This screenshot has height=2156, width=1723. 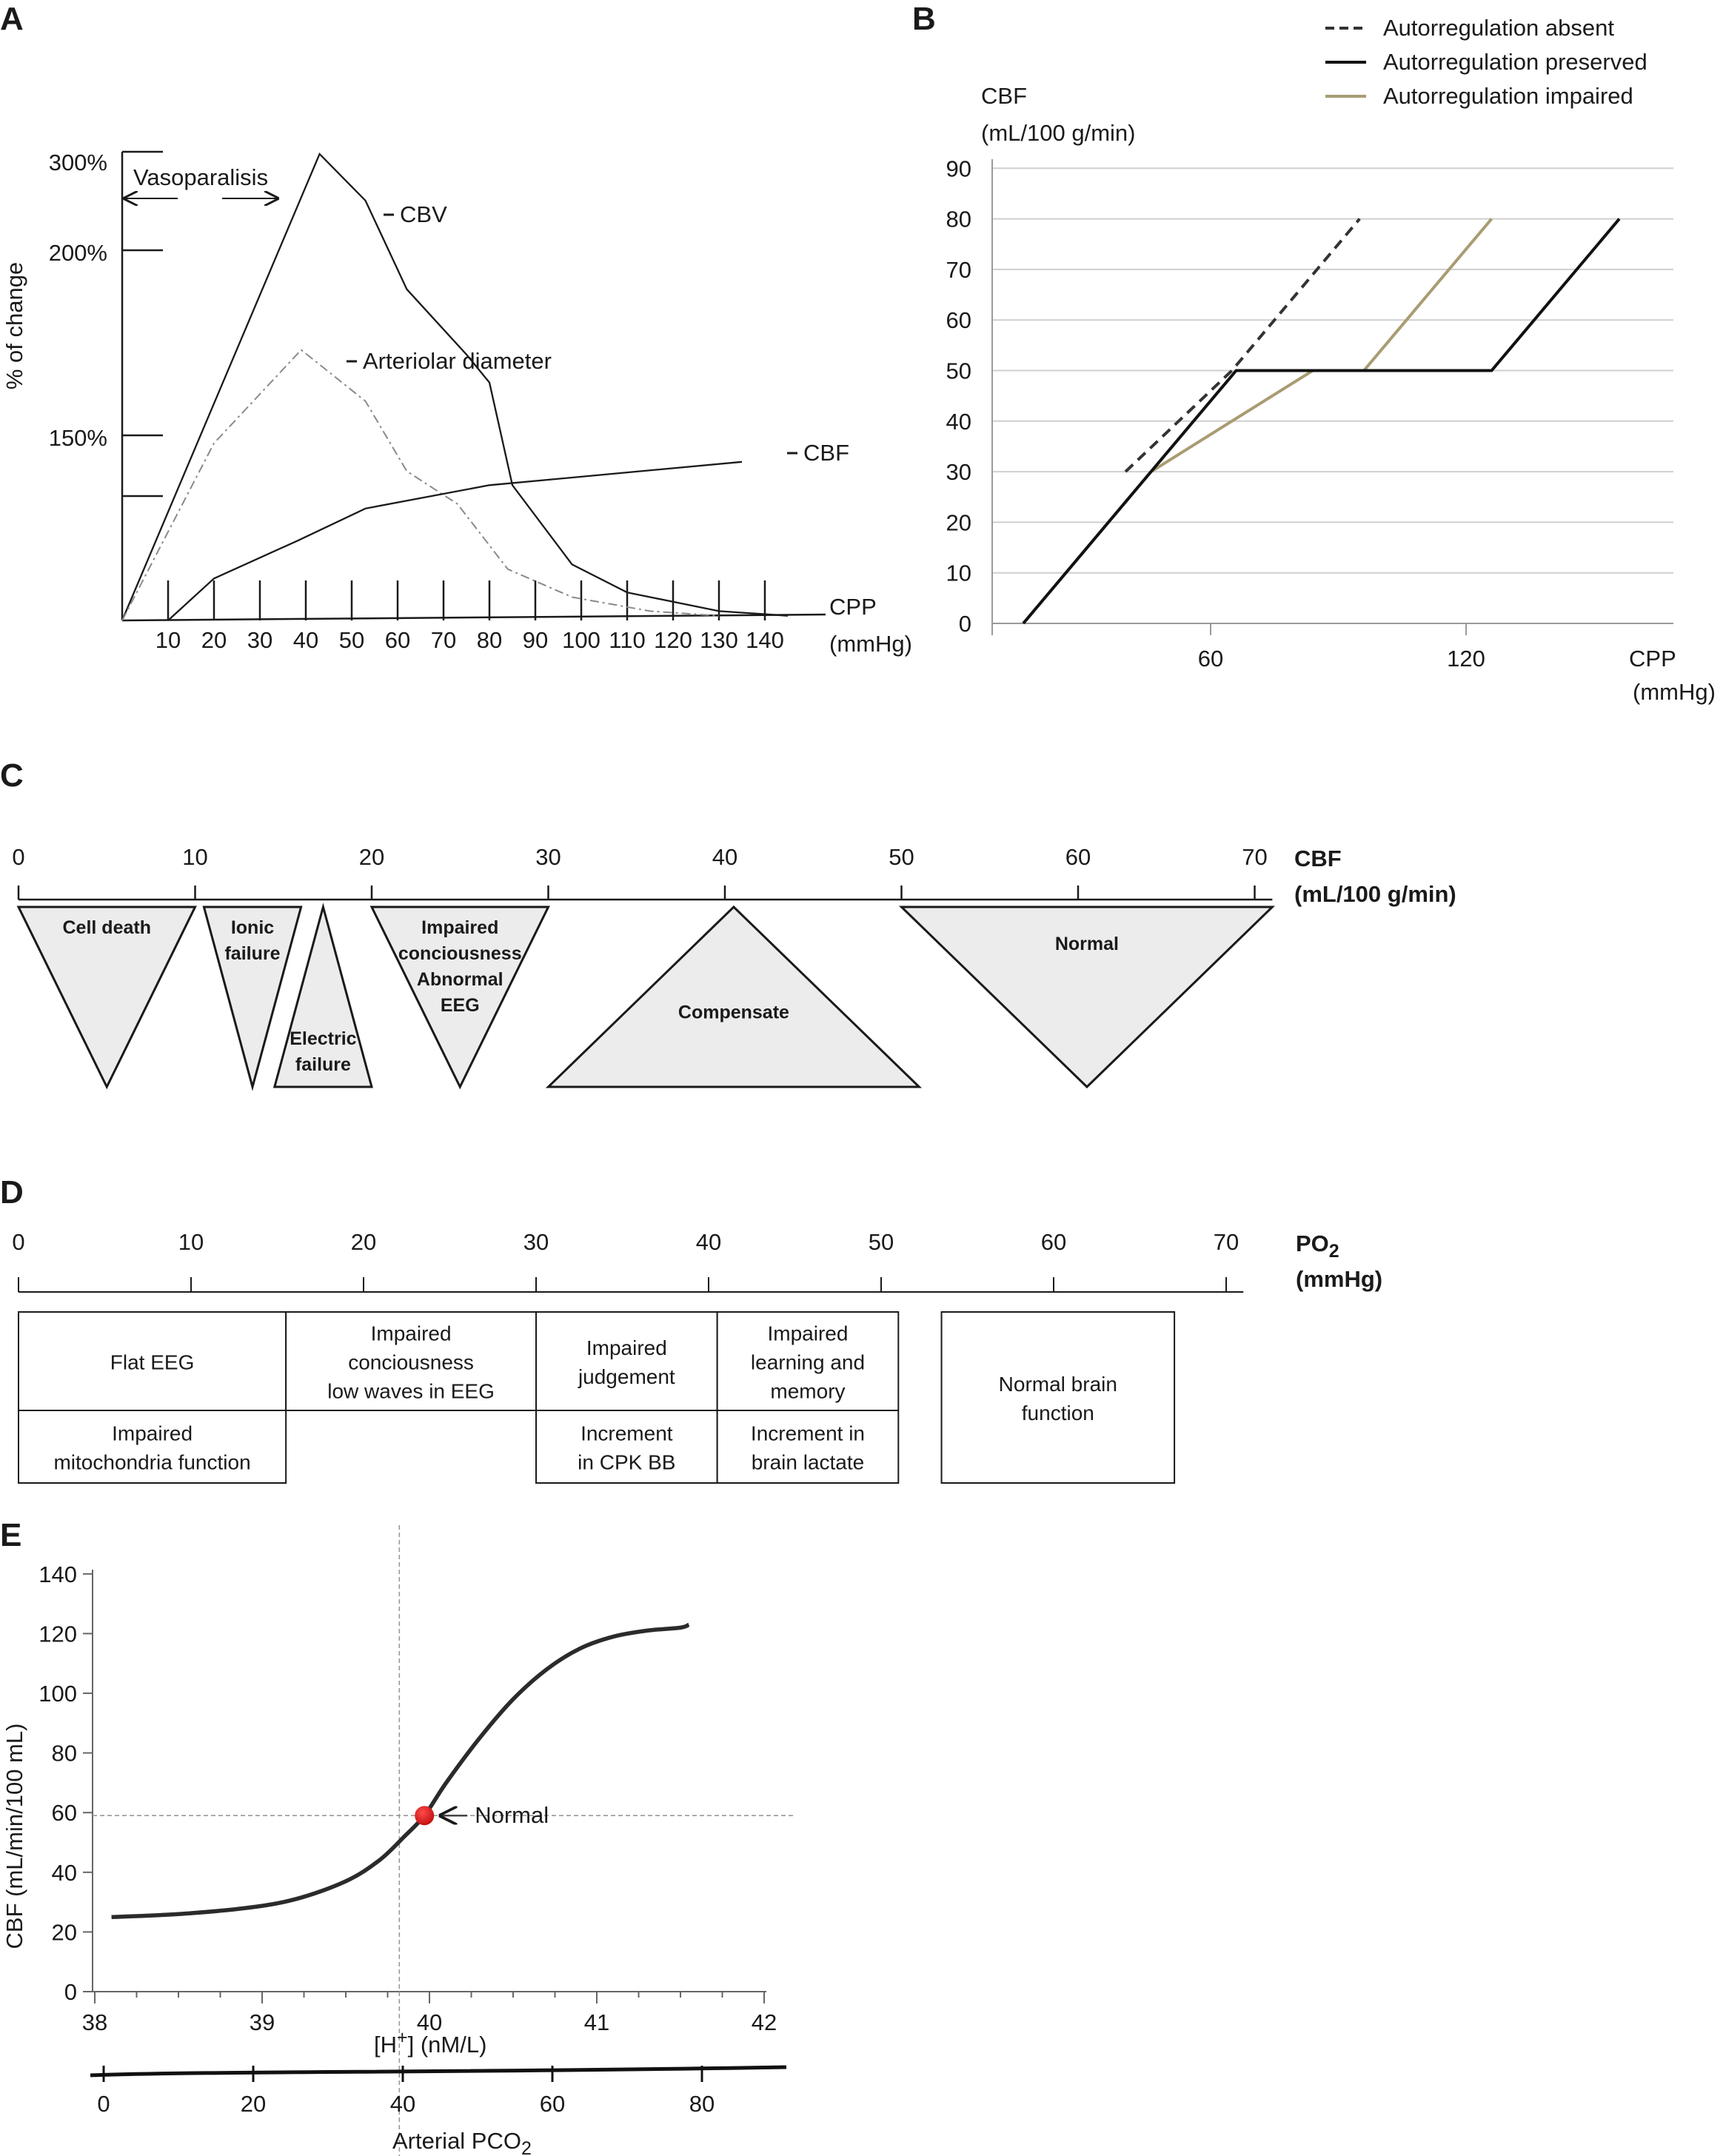 What do you see at coordinates (262, 2022) in the screenshot?
I see `panel-e-xtick-label: 39` at bounding box center [262, 2022].